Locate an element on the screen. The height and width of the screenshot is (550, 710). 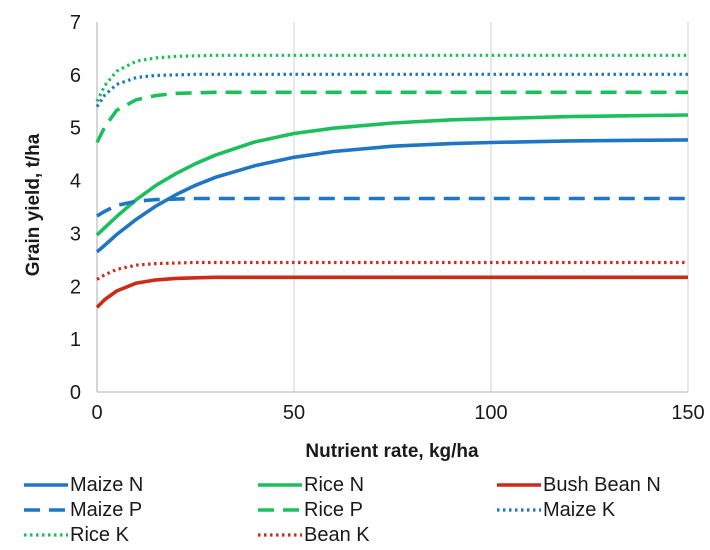
legend-item-bean-k: Bean K is located at coordinates (314, 535).